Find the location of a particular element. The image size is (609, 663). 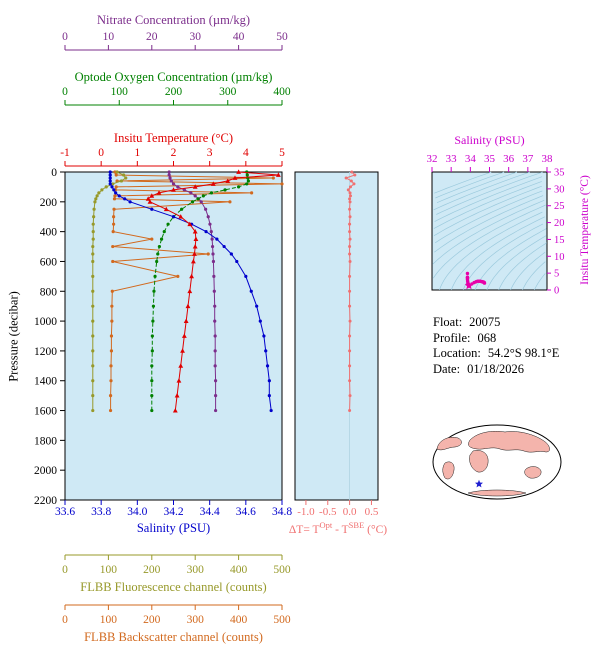

pressure-tick-label: 1200 is located at coordinates (45, 352).